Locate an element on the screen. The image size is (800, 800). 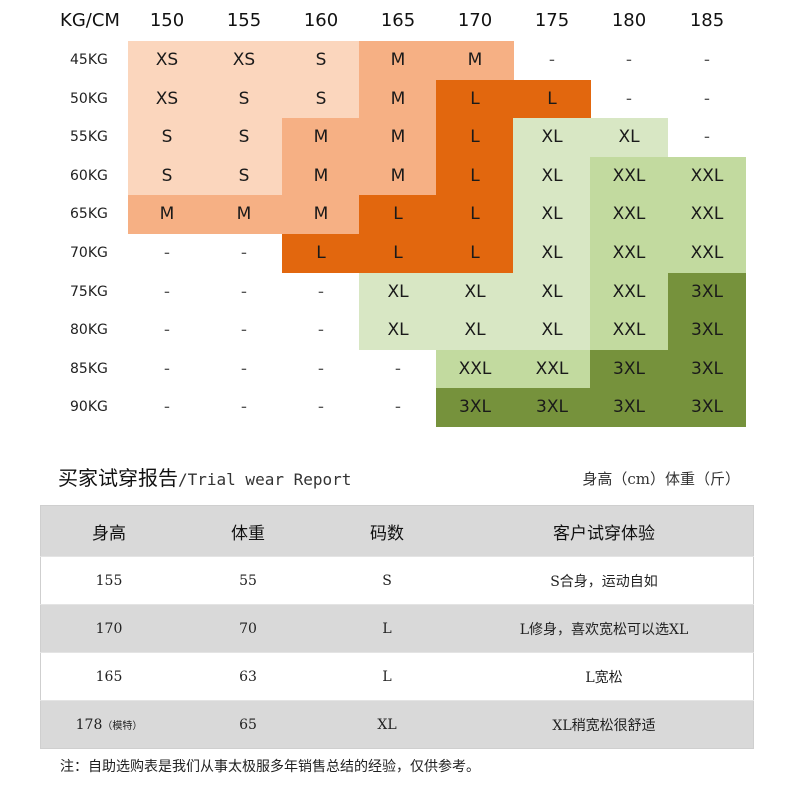
cell-height: 178（模特） is located at coordinates (108, 724).